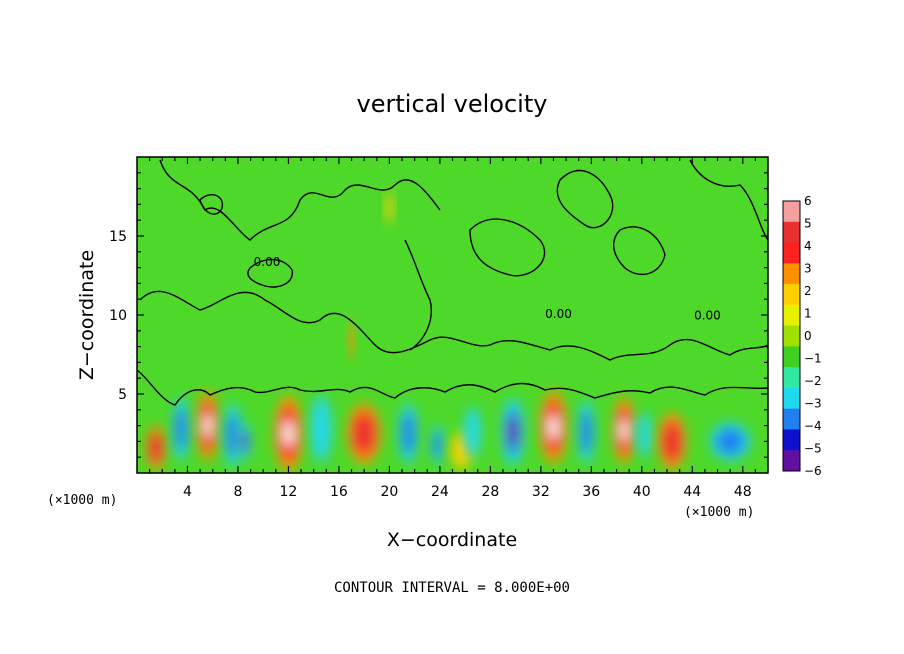  I want to click on chart-title: vertical velocity, so click(452, 104).